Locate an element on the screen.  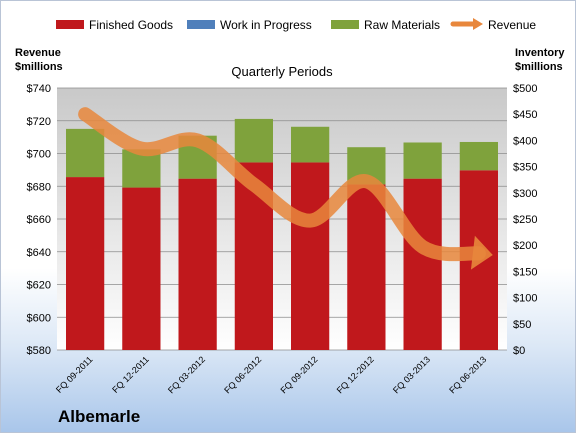
category-label: FQ 12-2012 is located at coordinates (355, 374).